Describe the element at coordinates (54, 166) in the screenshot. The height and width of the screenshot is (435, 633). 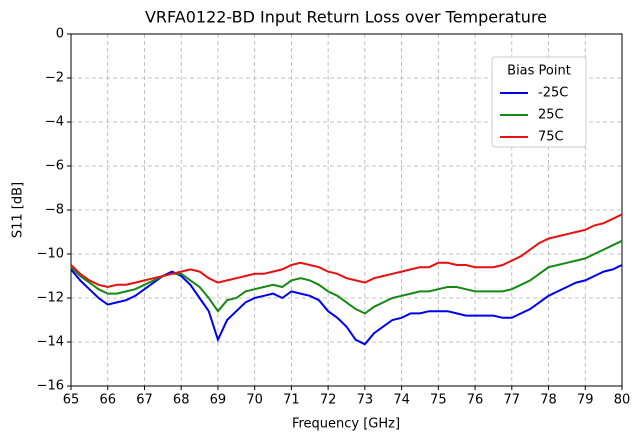
I see `y-tick-label: −6` at that location.